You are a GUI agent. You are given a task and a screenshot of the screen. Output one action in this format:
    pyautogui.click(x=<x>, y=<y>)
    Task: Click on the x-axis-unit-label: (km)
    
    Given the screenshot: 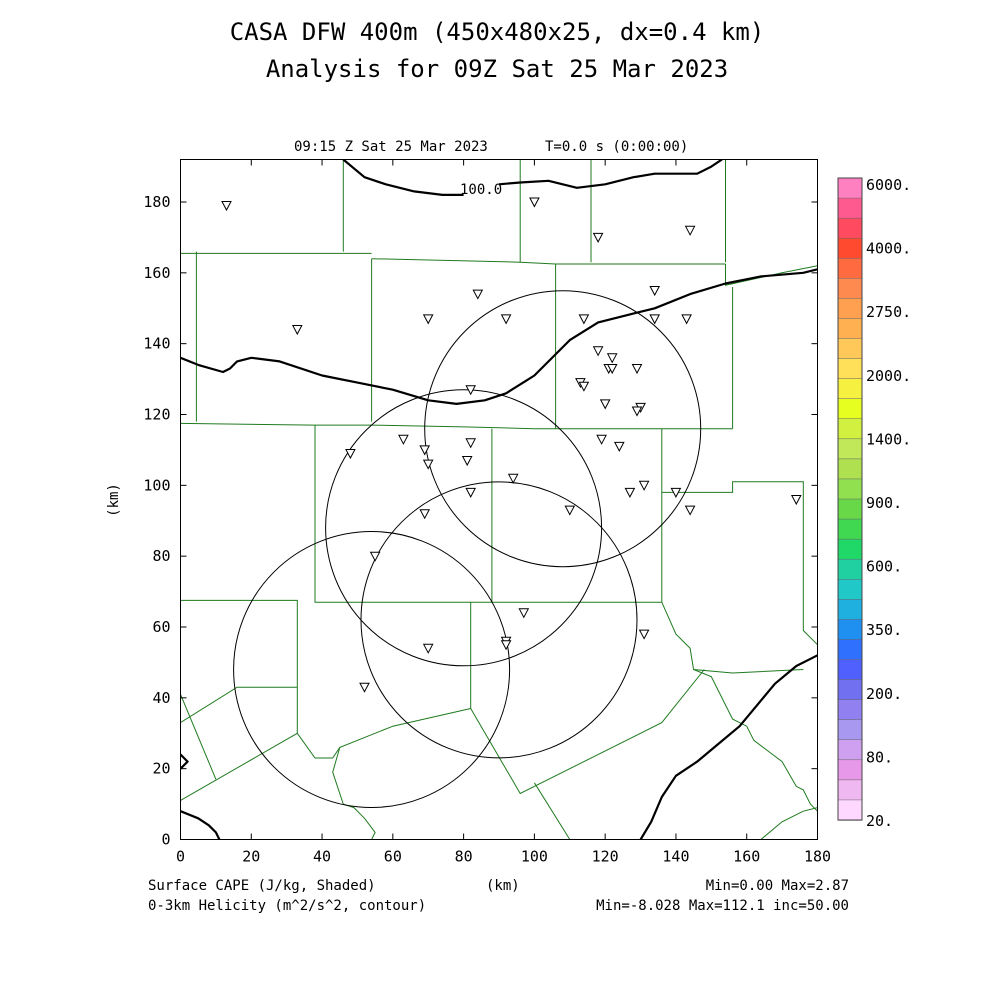 What is the action you would take?
    pyautogui.click(x=503, y=886)
    